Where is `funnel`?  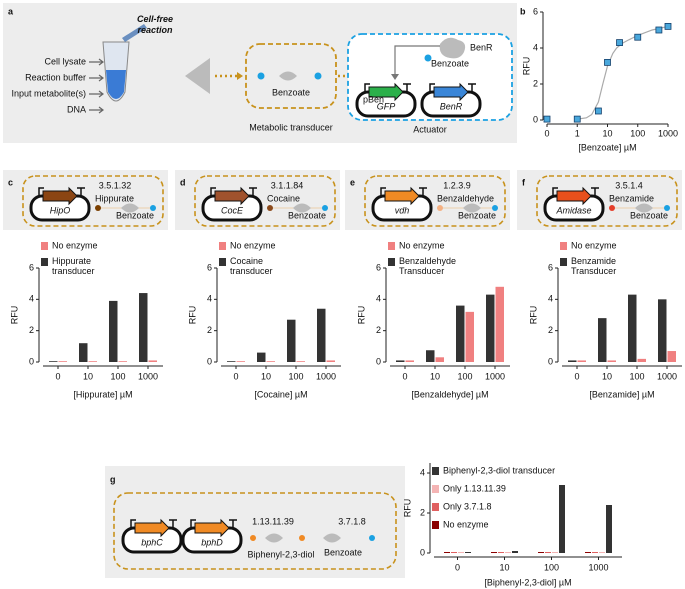
funnel is located at coordinates (197, 76).